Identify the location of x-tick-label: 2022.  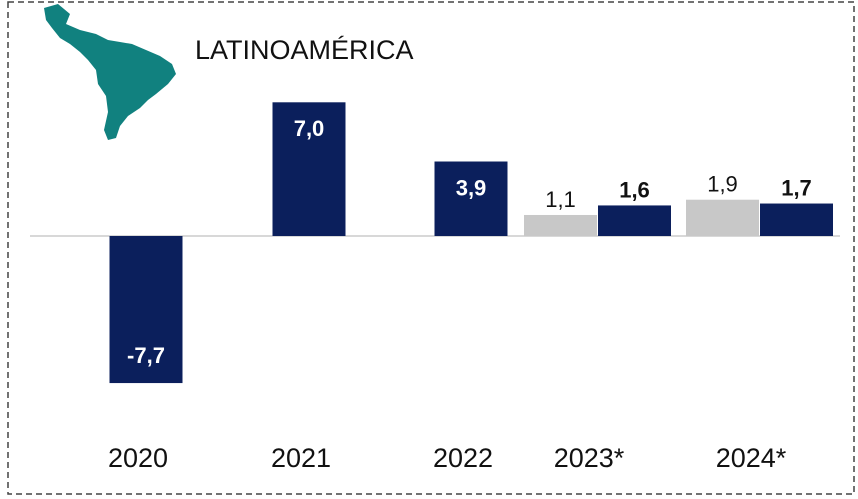
(463, 458).